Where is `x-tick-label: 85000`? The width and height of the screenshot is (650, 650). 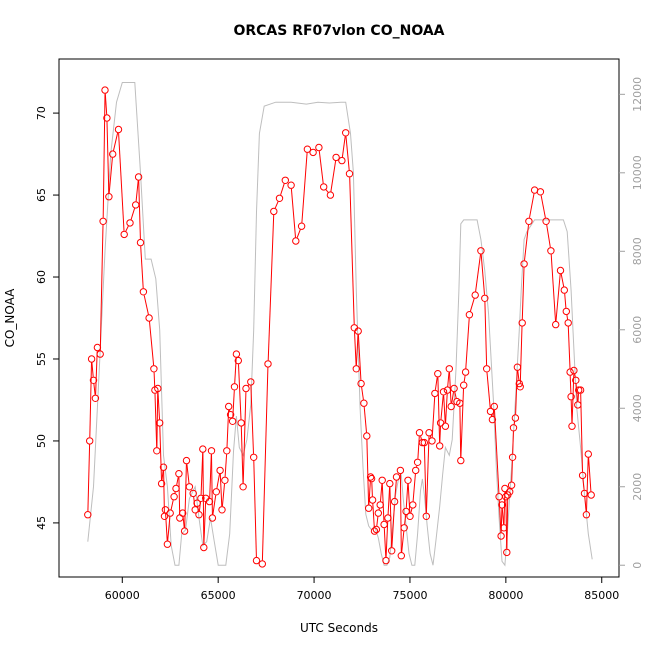 x-tick-label: 85000 is located at coordinates (601, 595).